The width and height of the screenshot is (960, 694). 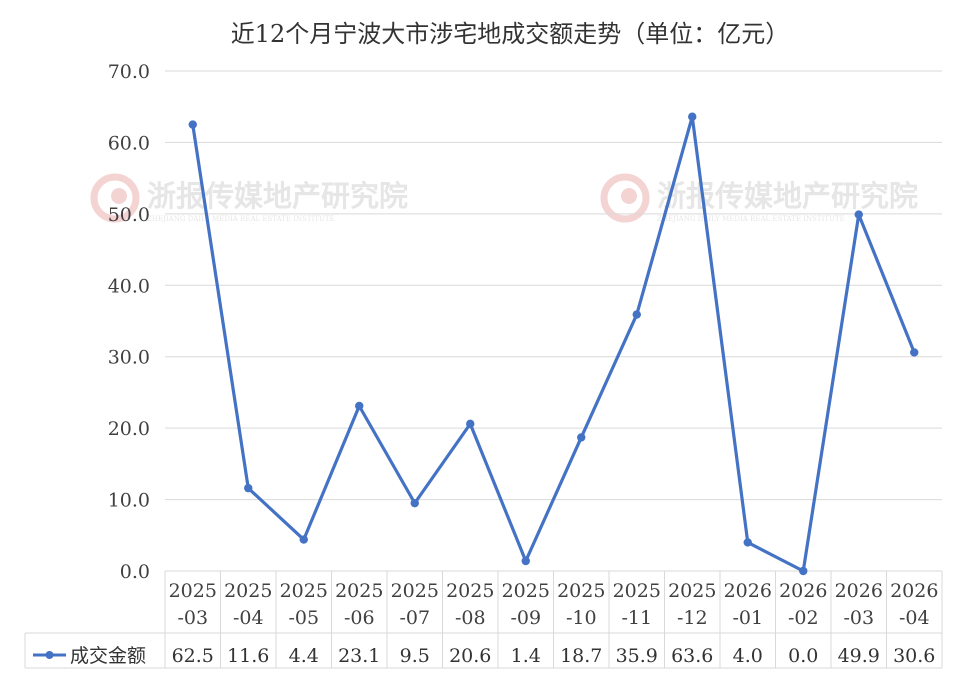 I want to click on data-label: 1.4, so click(x=526, y=656).